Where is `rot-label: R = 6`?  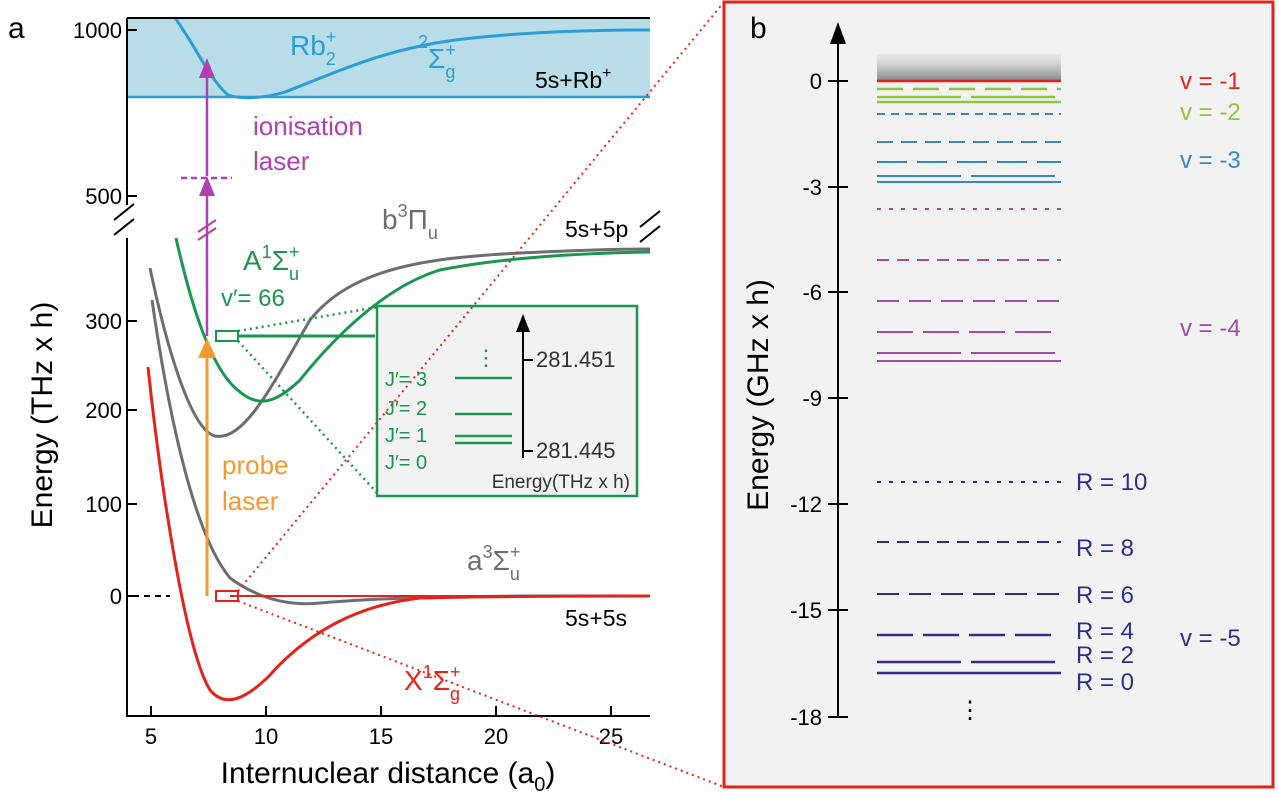
rot-label: R = 6 is located at coordinates (1105, 595).